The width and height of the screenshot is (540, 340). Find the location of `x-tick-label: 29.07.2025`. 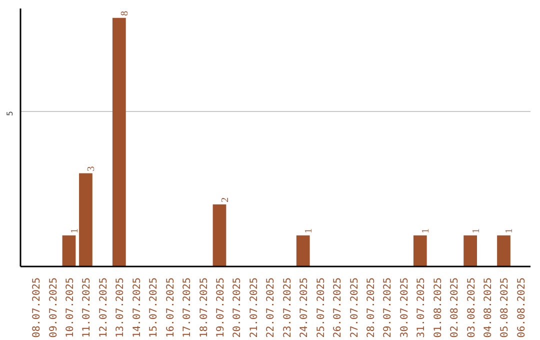

x-tick-label: 29.07.2025 is located at coordinates (388, 307).